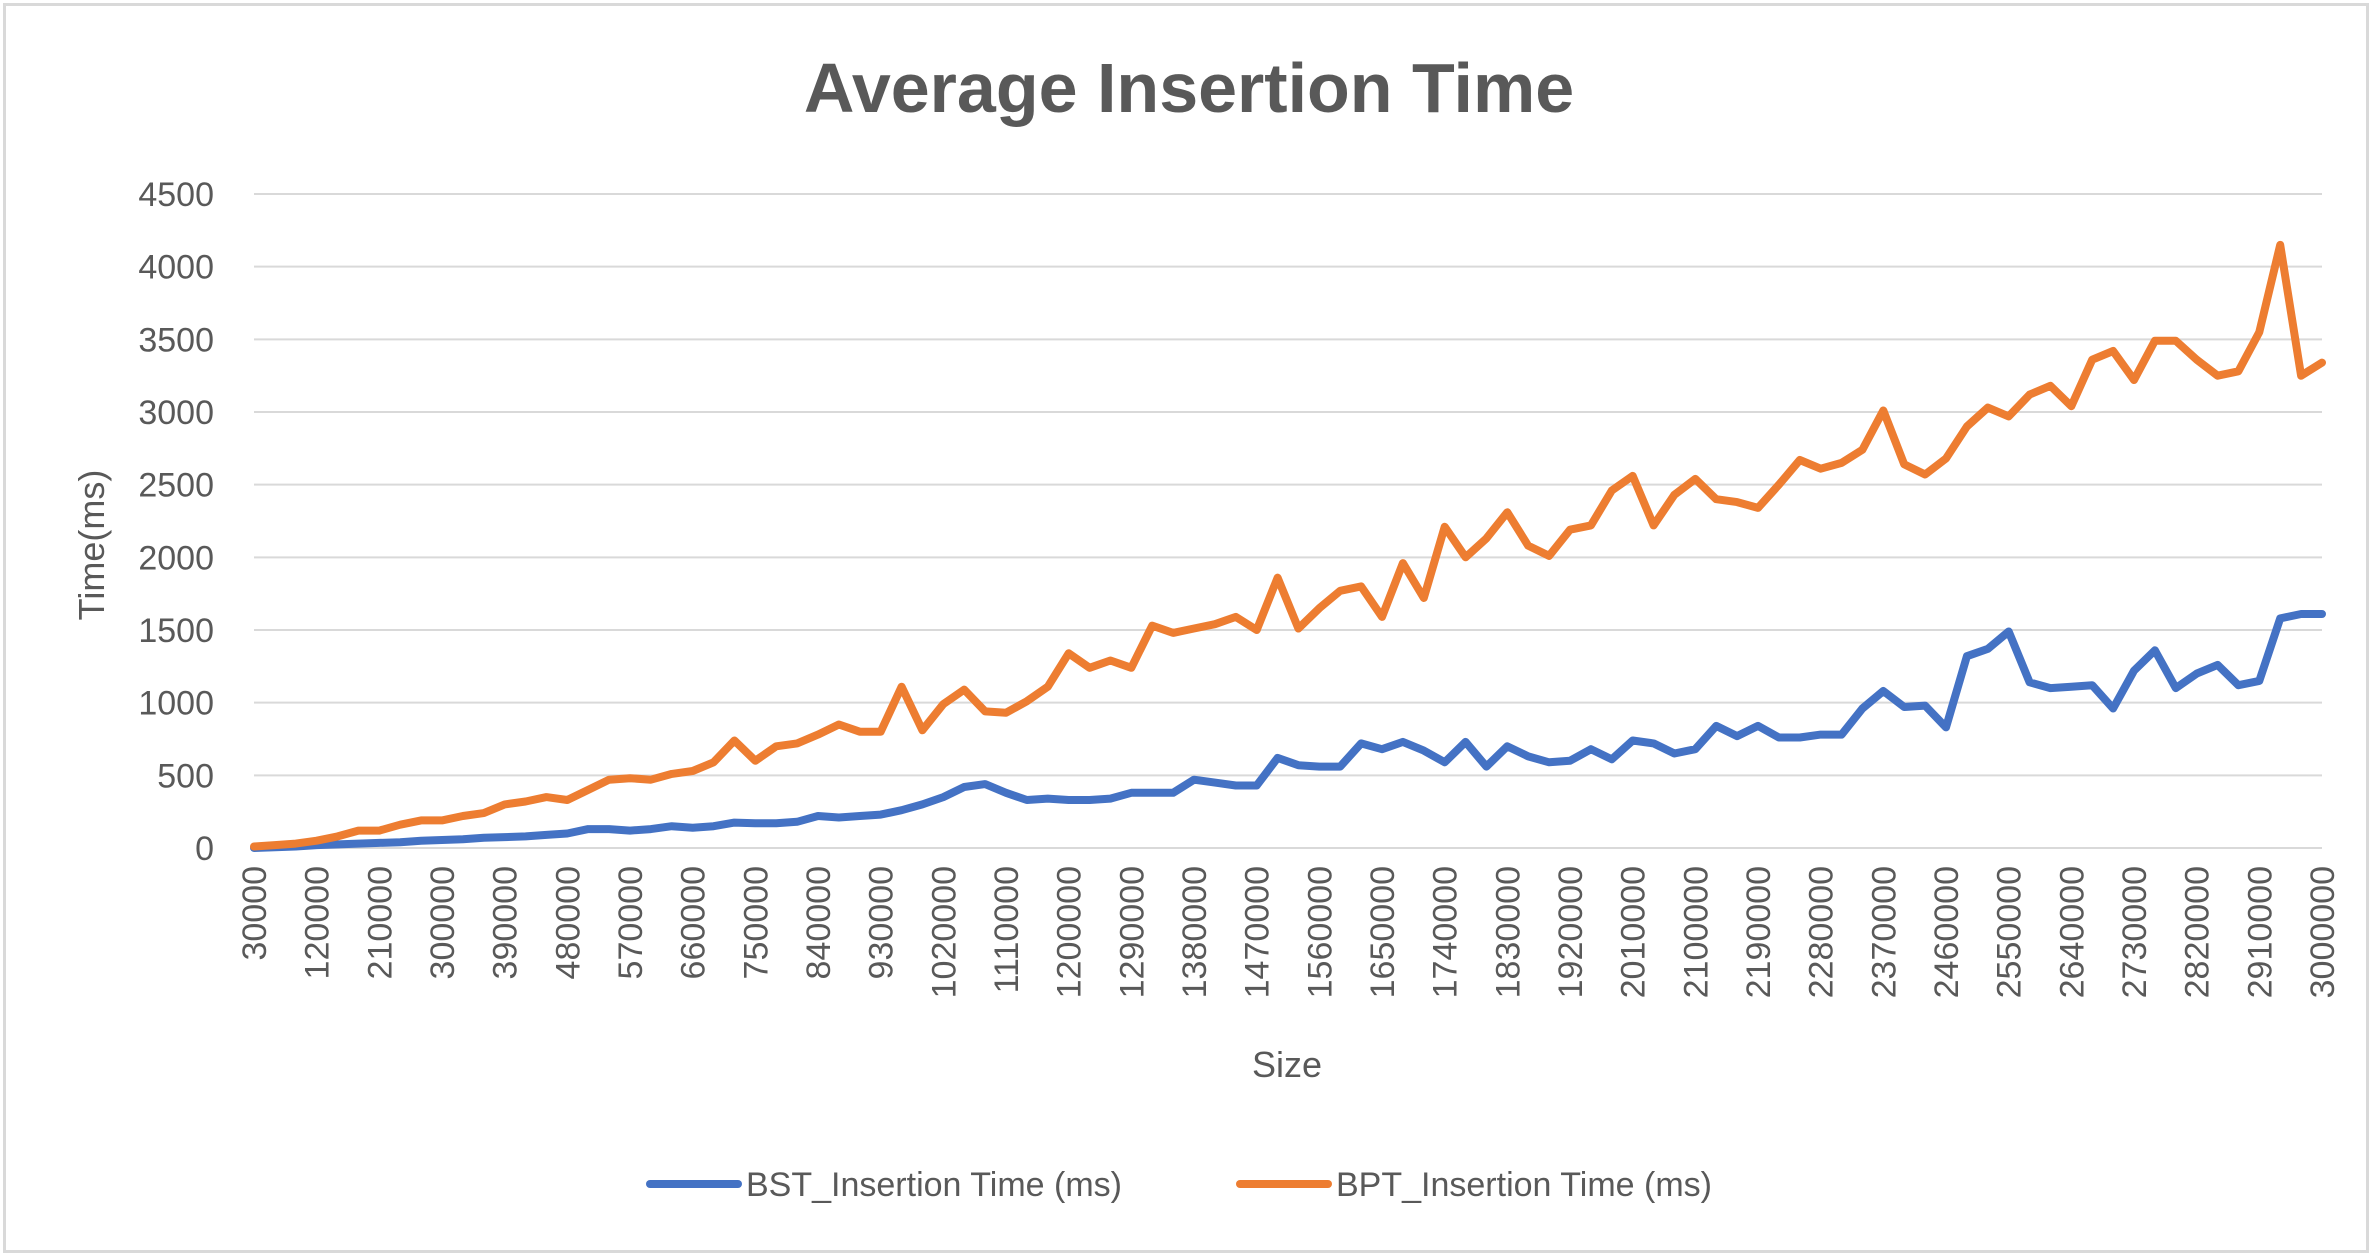 The width and height of the screenshot is (2378, 1260). I want to click on x-tick-label: 120000, so click(318, 922).